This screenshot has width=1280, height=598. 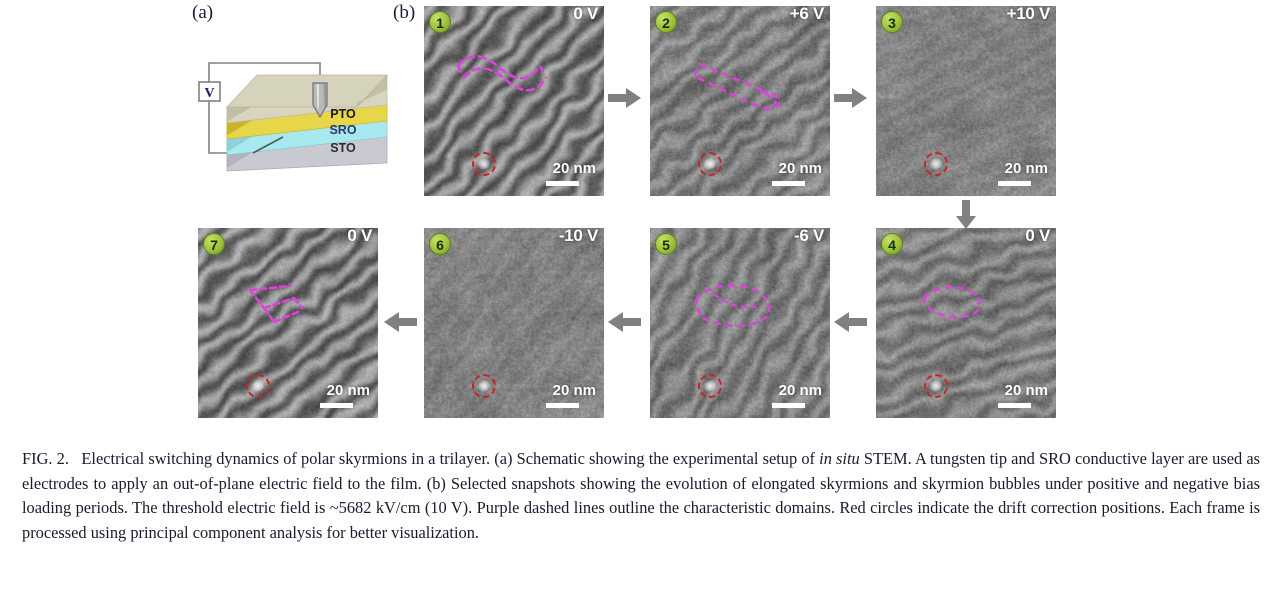 What do you see at coordinates (440, 22) in the screenshot?
I see `panel-badge-1: 1` at bounding box center [440, 22].